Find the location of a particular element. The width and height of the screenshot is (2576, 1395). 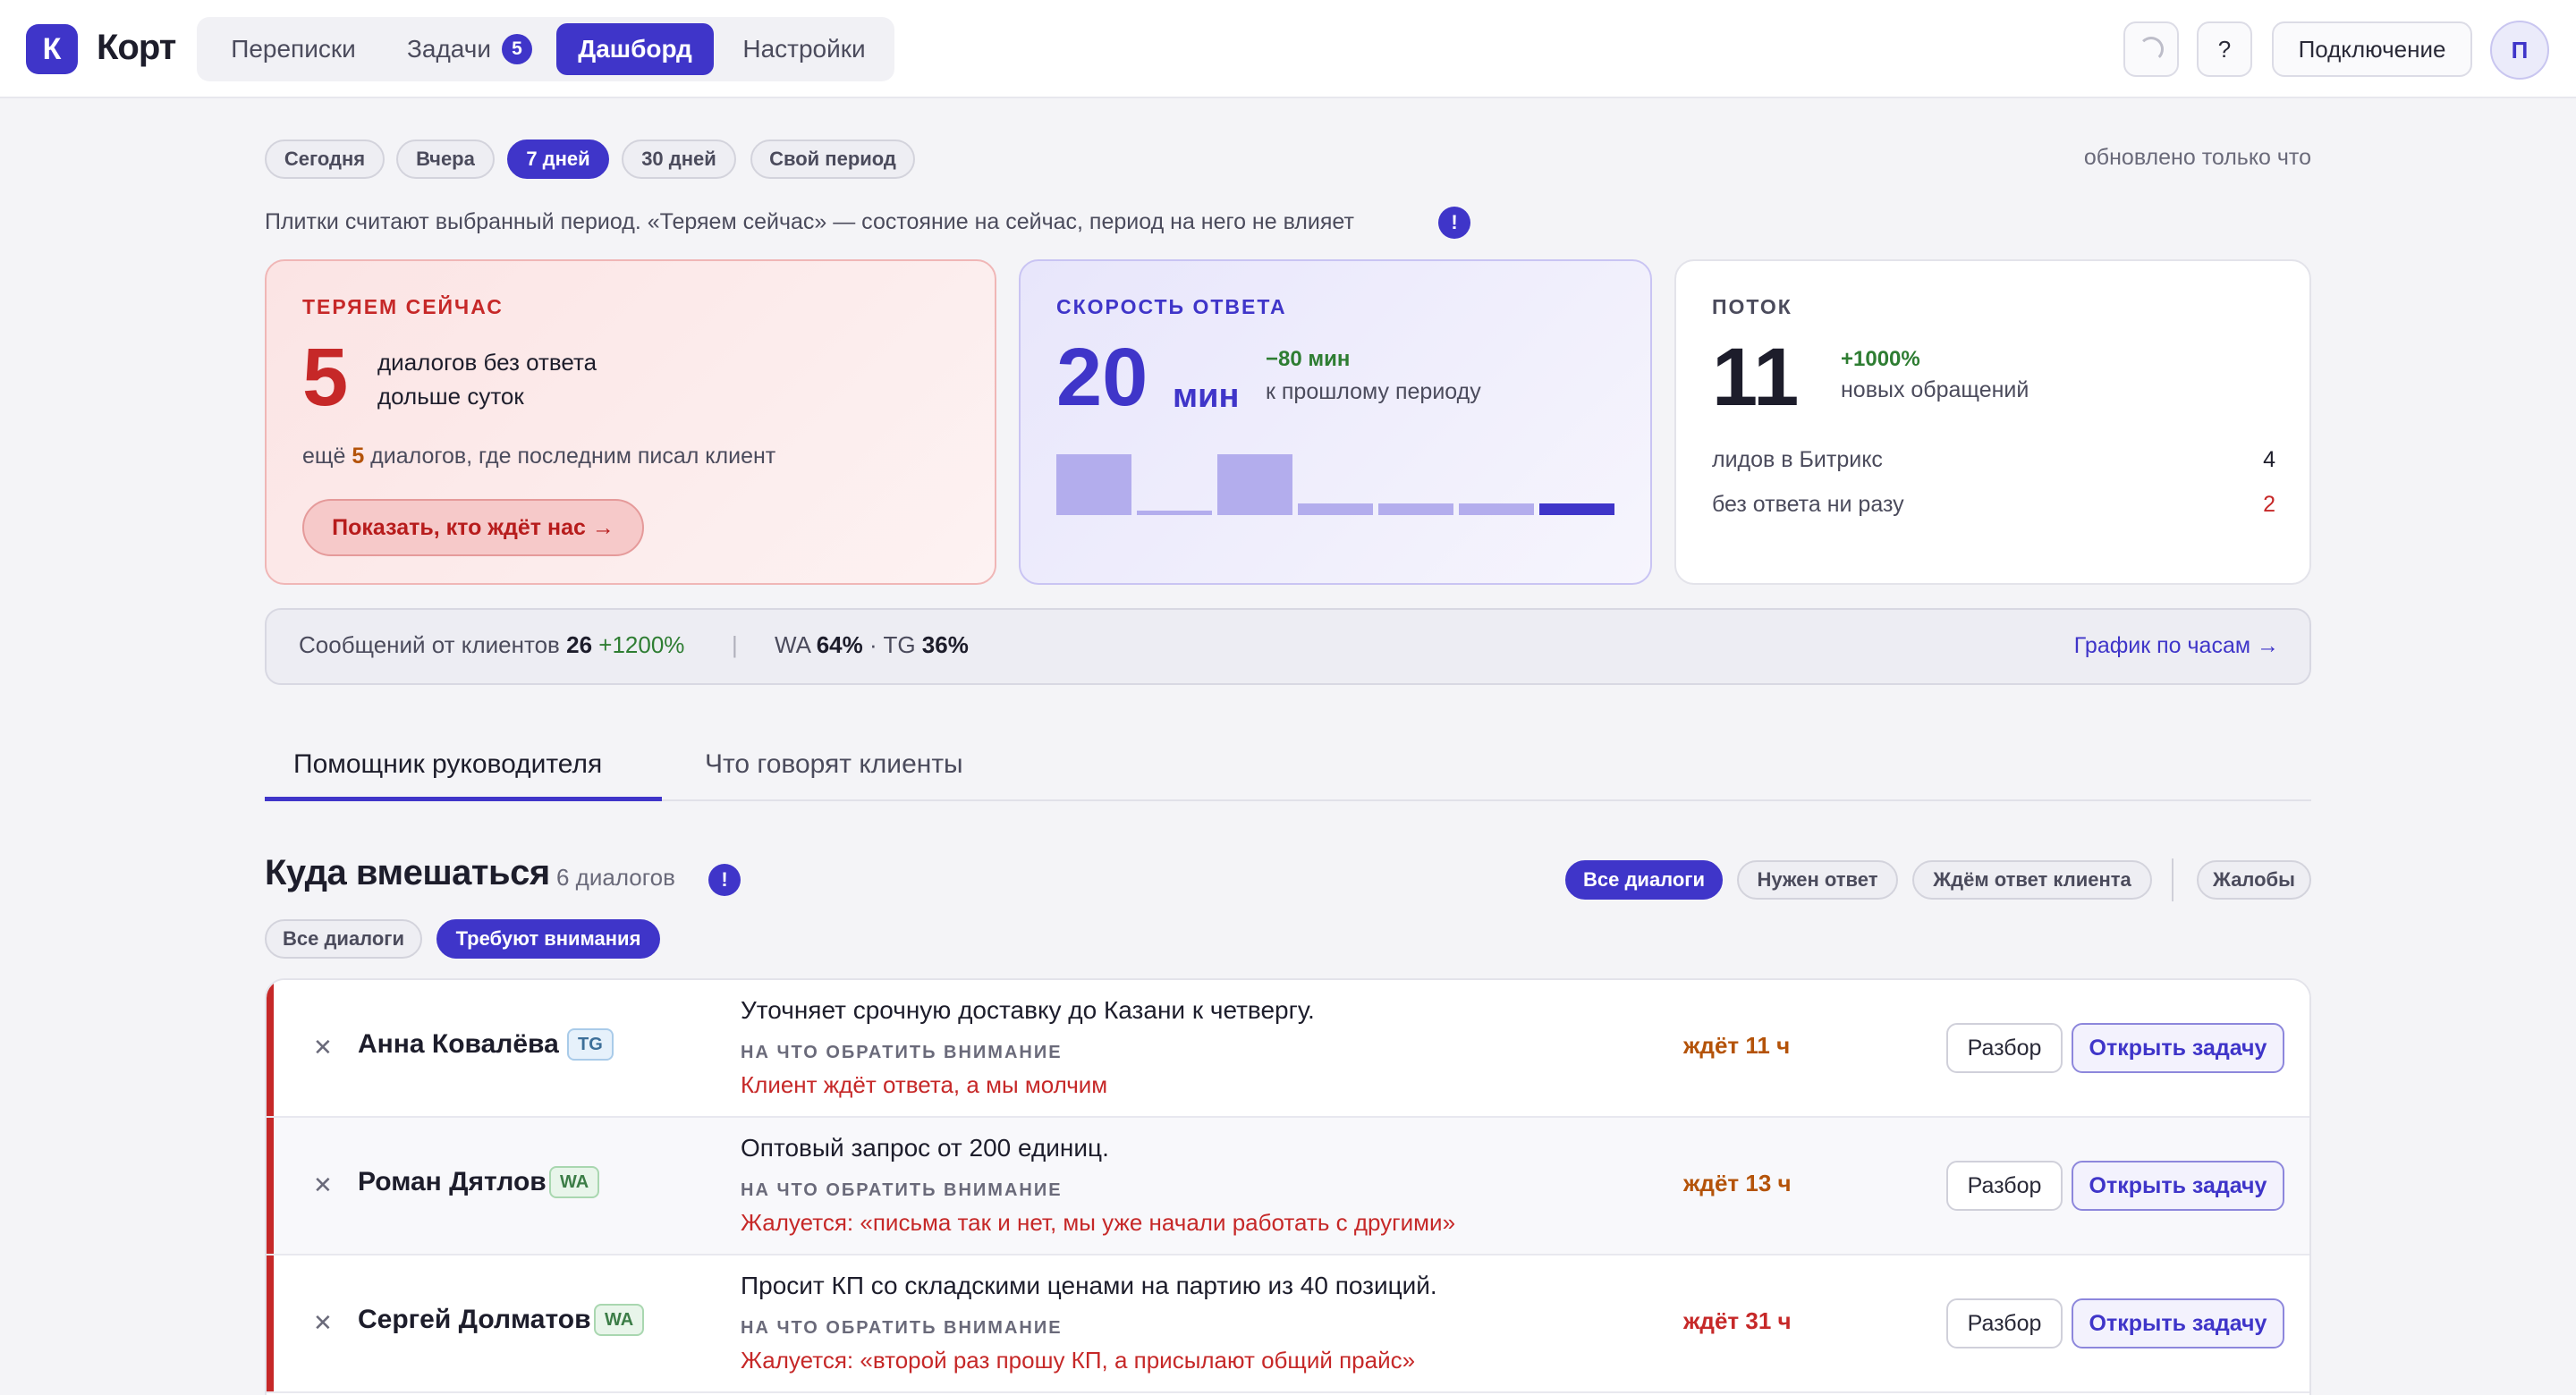

app-name: Корт is located at coordinates (136, 47).